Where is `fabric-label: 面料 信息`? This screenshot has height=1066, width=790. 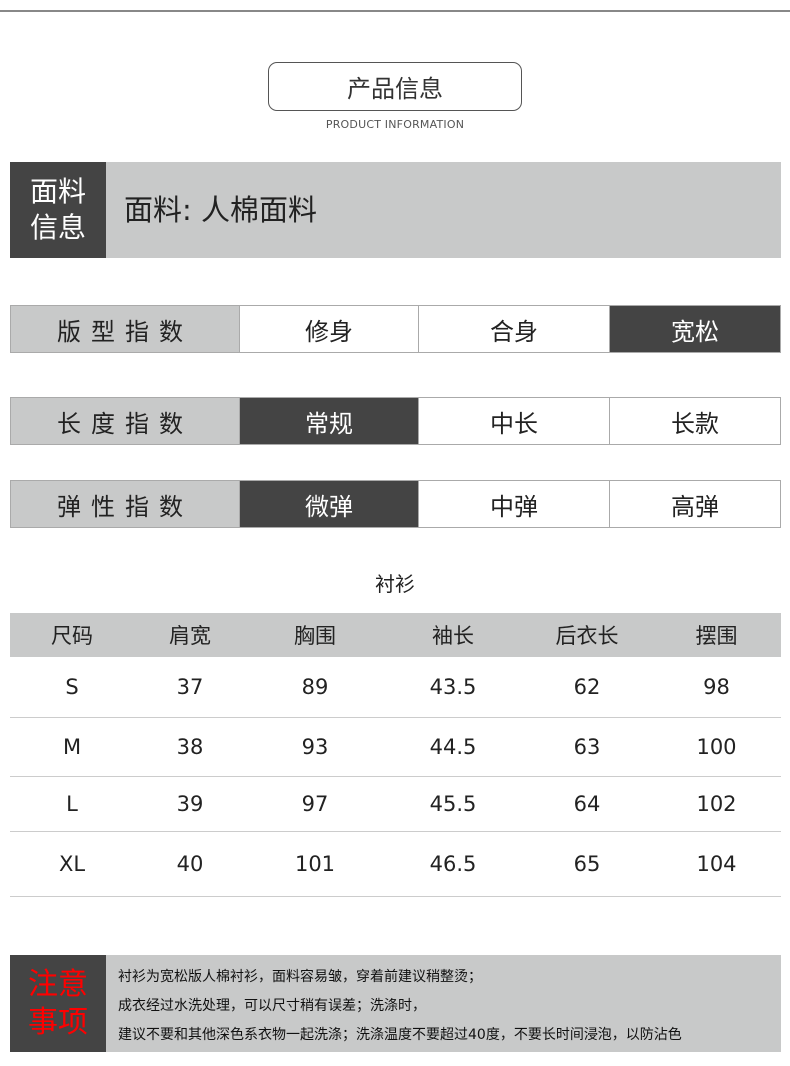
fabric-label: 面料 信息 is located at coordinates (58, 210).